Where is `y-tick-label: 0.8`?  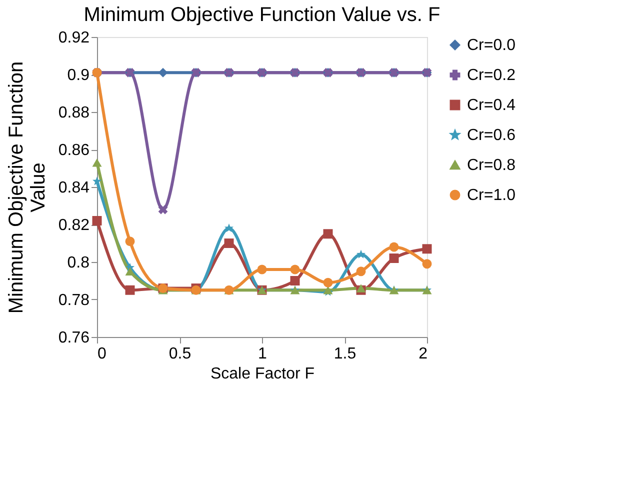
y-tick-label: 0.8 is located at coordinates (78, 263).